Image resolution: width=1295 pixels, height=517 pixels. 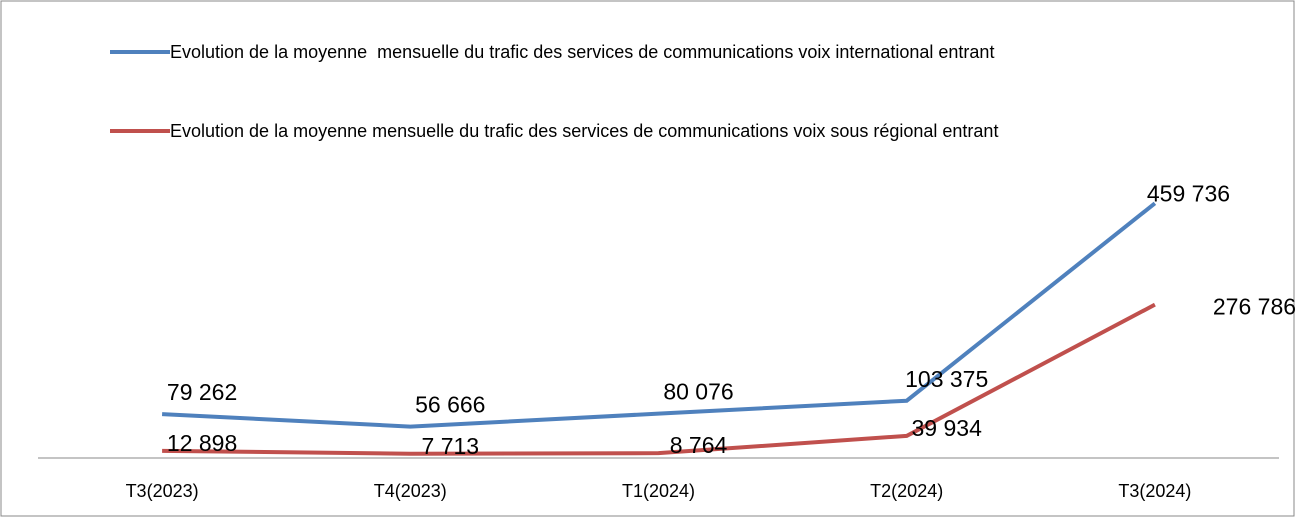 What do you see at coordinates (1154, 491) in the screenshot?
I see `x-tick-label: T3(2024)` at bounding box center [1154, 491].